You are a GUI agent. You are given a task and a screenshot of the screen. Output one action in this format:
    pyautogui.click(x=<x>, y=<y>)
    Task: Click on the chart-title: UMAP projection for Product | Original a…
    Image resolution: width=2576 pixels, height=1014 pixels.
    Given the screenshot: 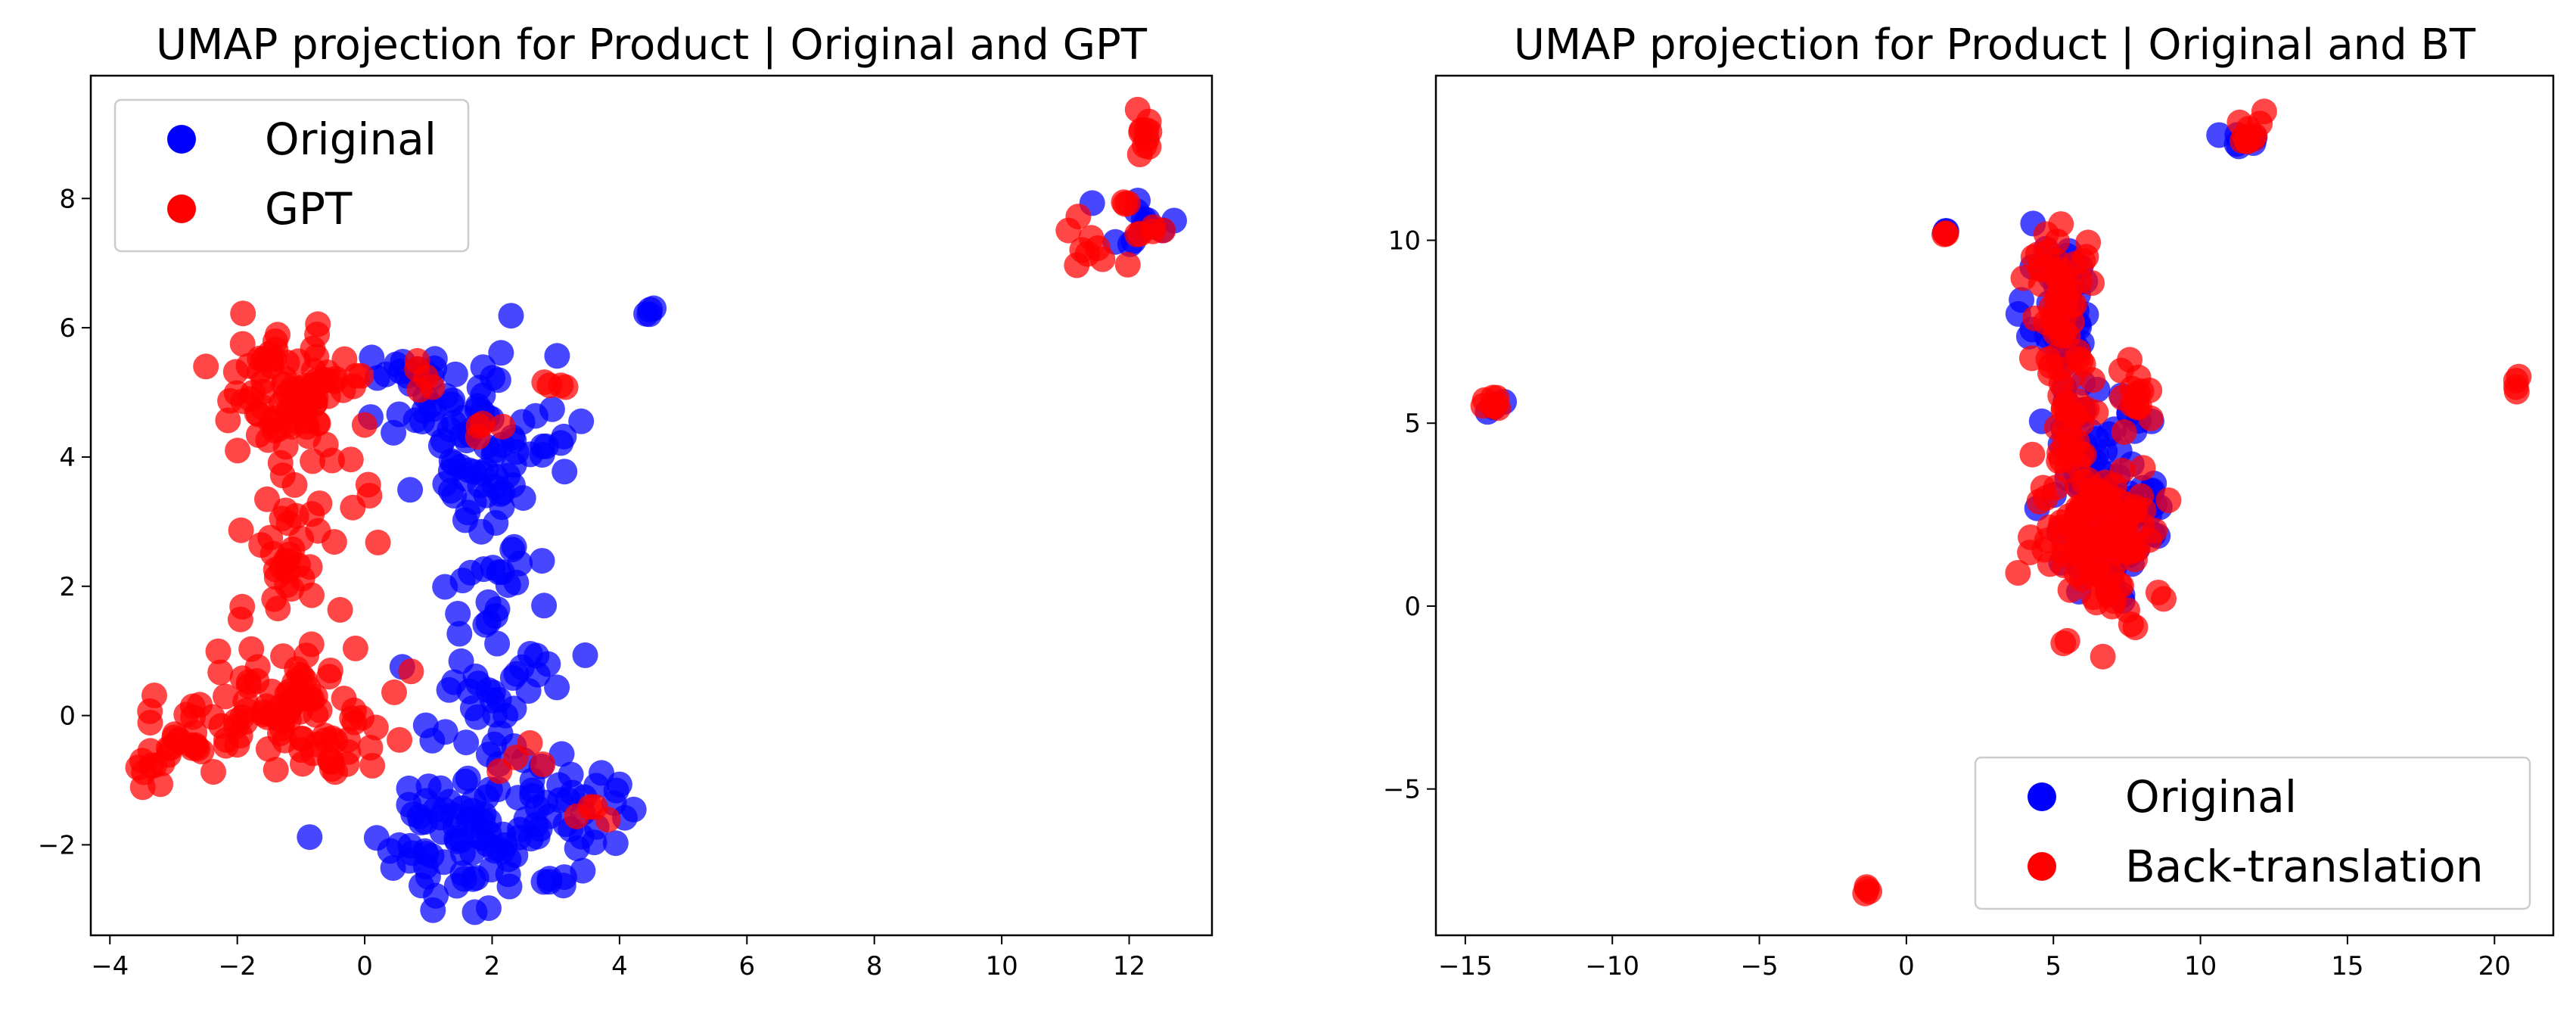 What is the action you would take?
    pyautogui.click(x=652, y=45)
    